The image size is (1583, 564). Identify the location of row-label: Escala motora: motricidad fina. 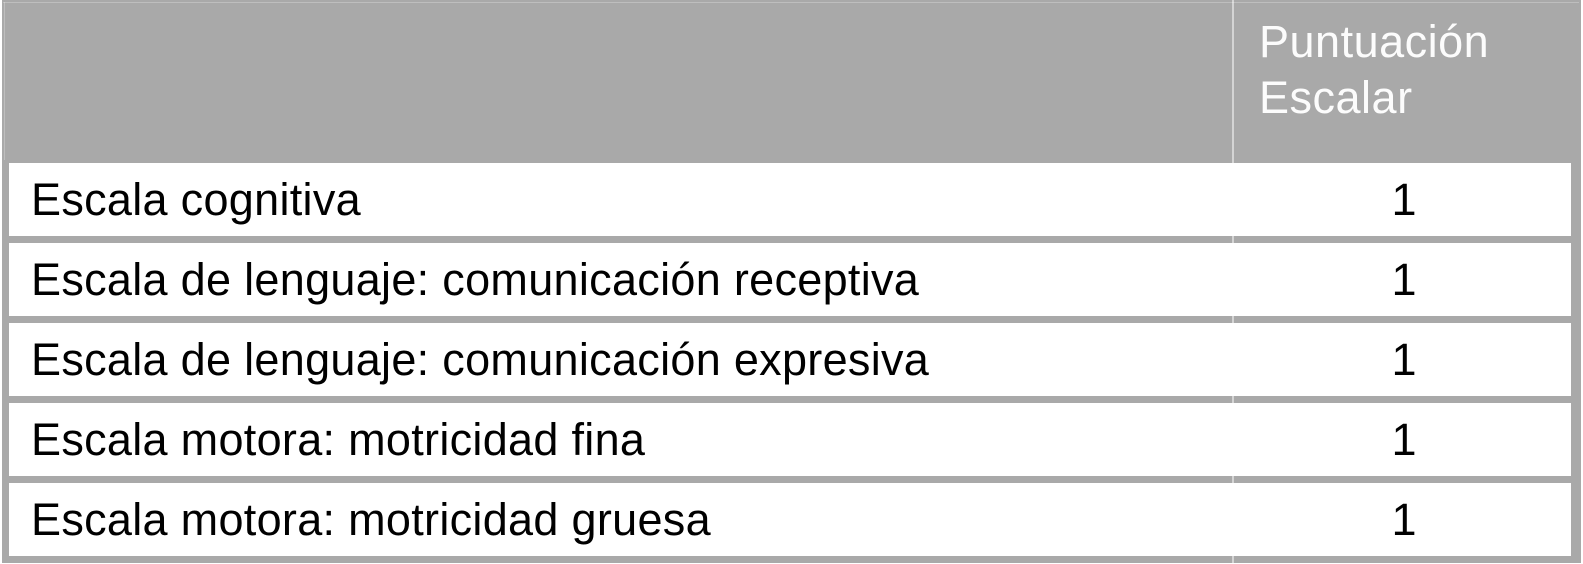
(338, 439).